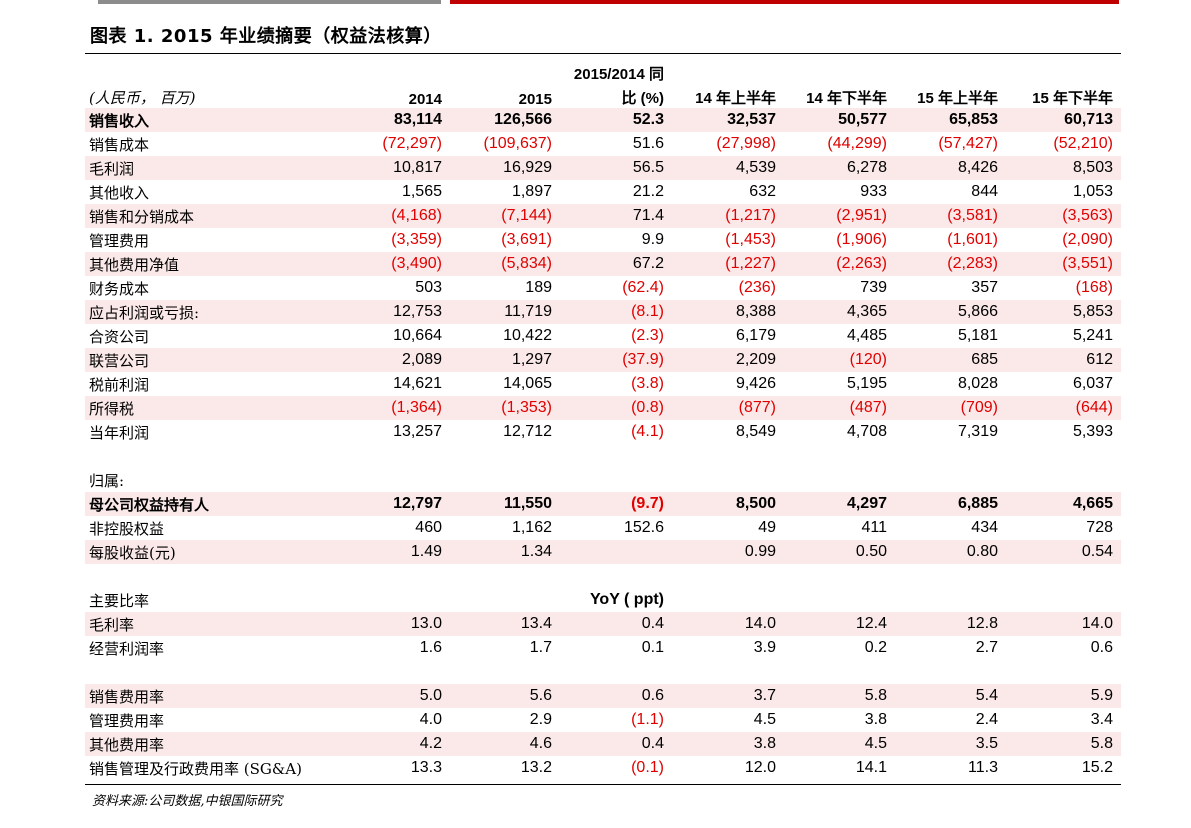 The height and width of the screenshot is (828, 1191). What do you see at coordinates (392, 408) in the screenshot?
I see `table-cell: (1,364)` at bounding box center [392, 408].